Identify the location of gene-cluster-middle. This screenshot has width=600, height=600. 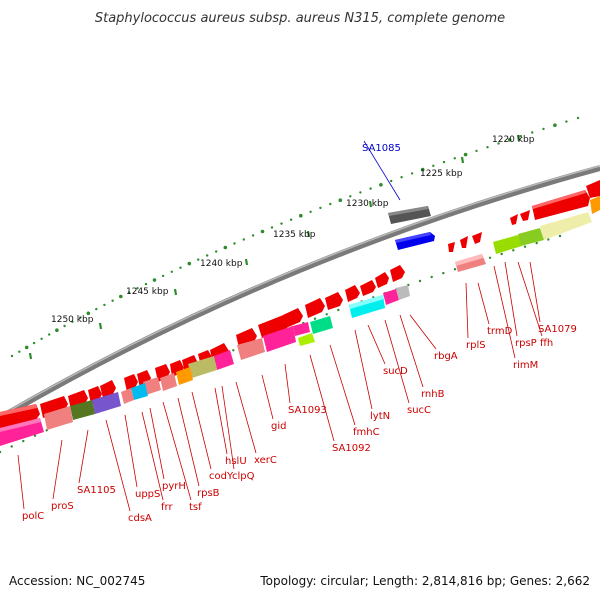
(323, 312).